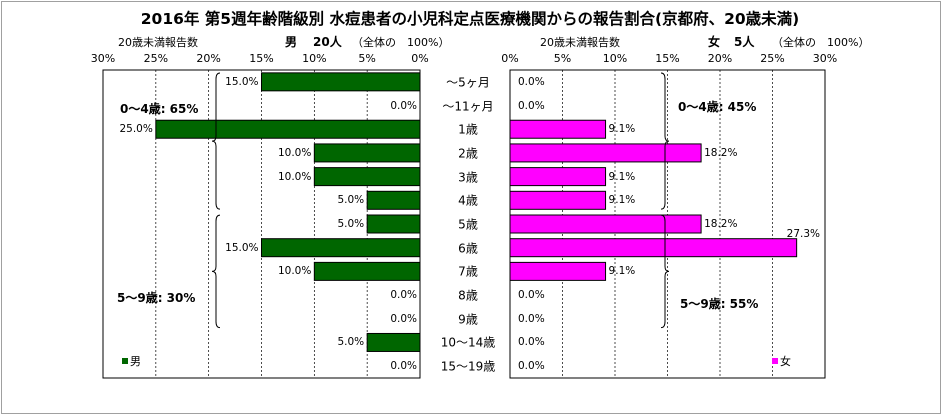 Image resolution: width=944 pixels, height=417 pixels. I want to click on female-header-count: 5人, so click(744, 42).